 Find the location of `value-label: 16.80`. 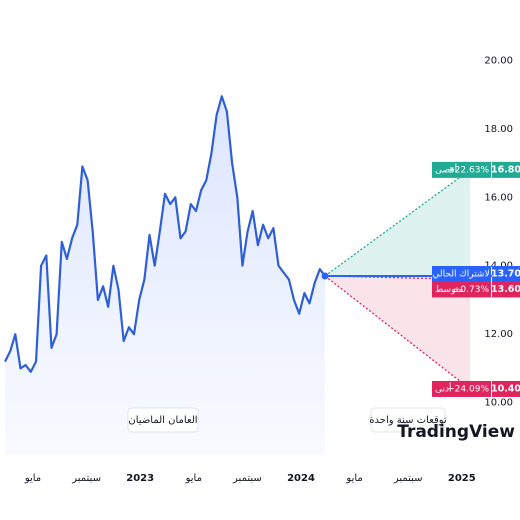

value-label: 16.80 is located at coordinates (505, 169).